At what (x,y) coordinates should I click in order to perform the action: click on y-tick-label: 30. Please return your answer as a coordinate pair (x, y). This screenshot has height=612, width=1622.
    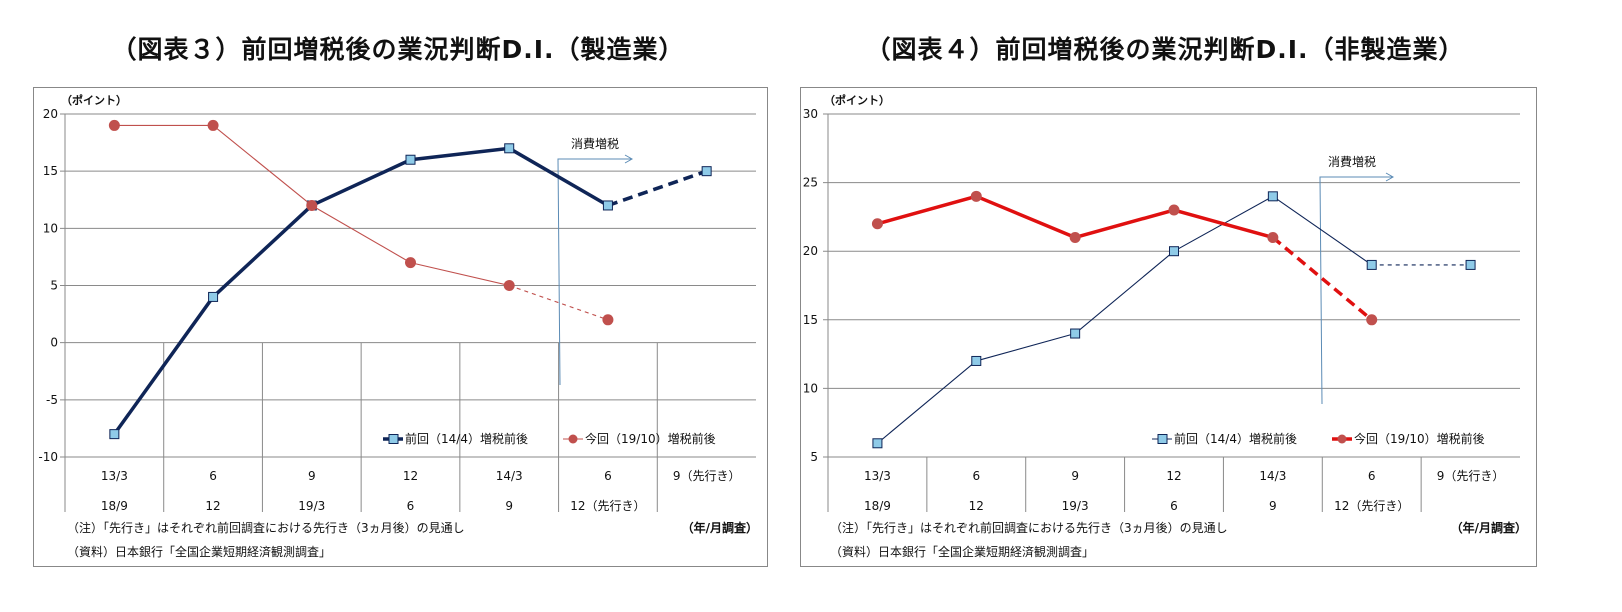
    Looking at the image, I should click on (810, 114).